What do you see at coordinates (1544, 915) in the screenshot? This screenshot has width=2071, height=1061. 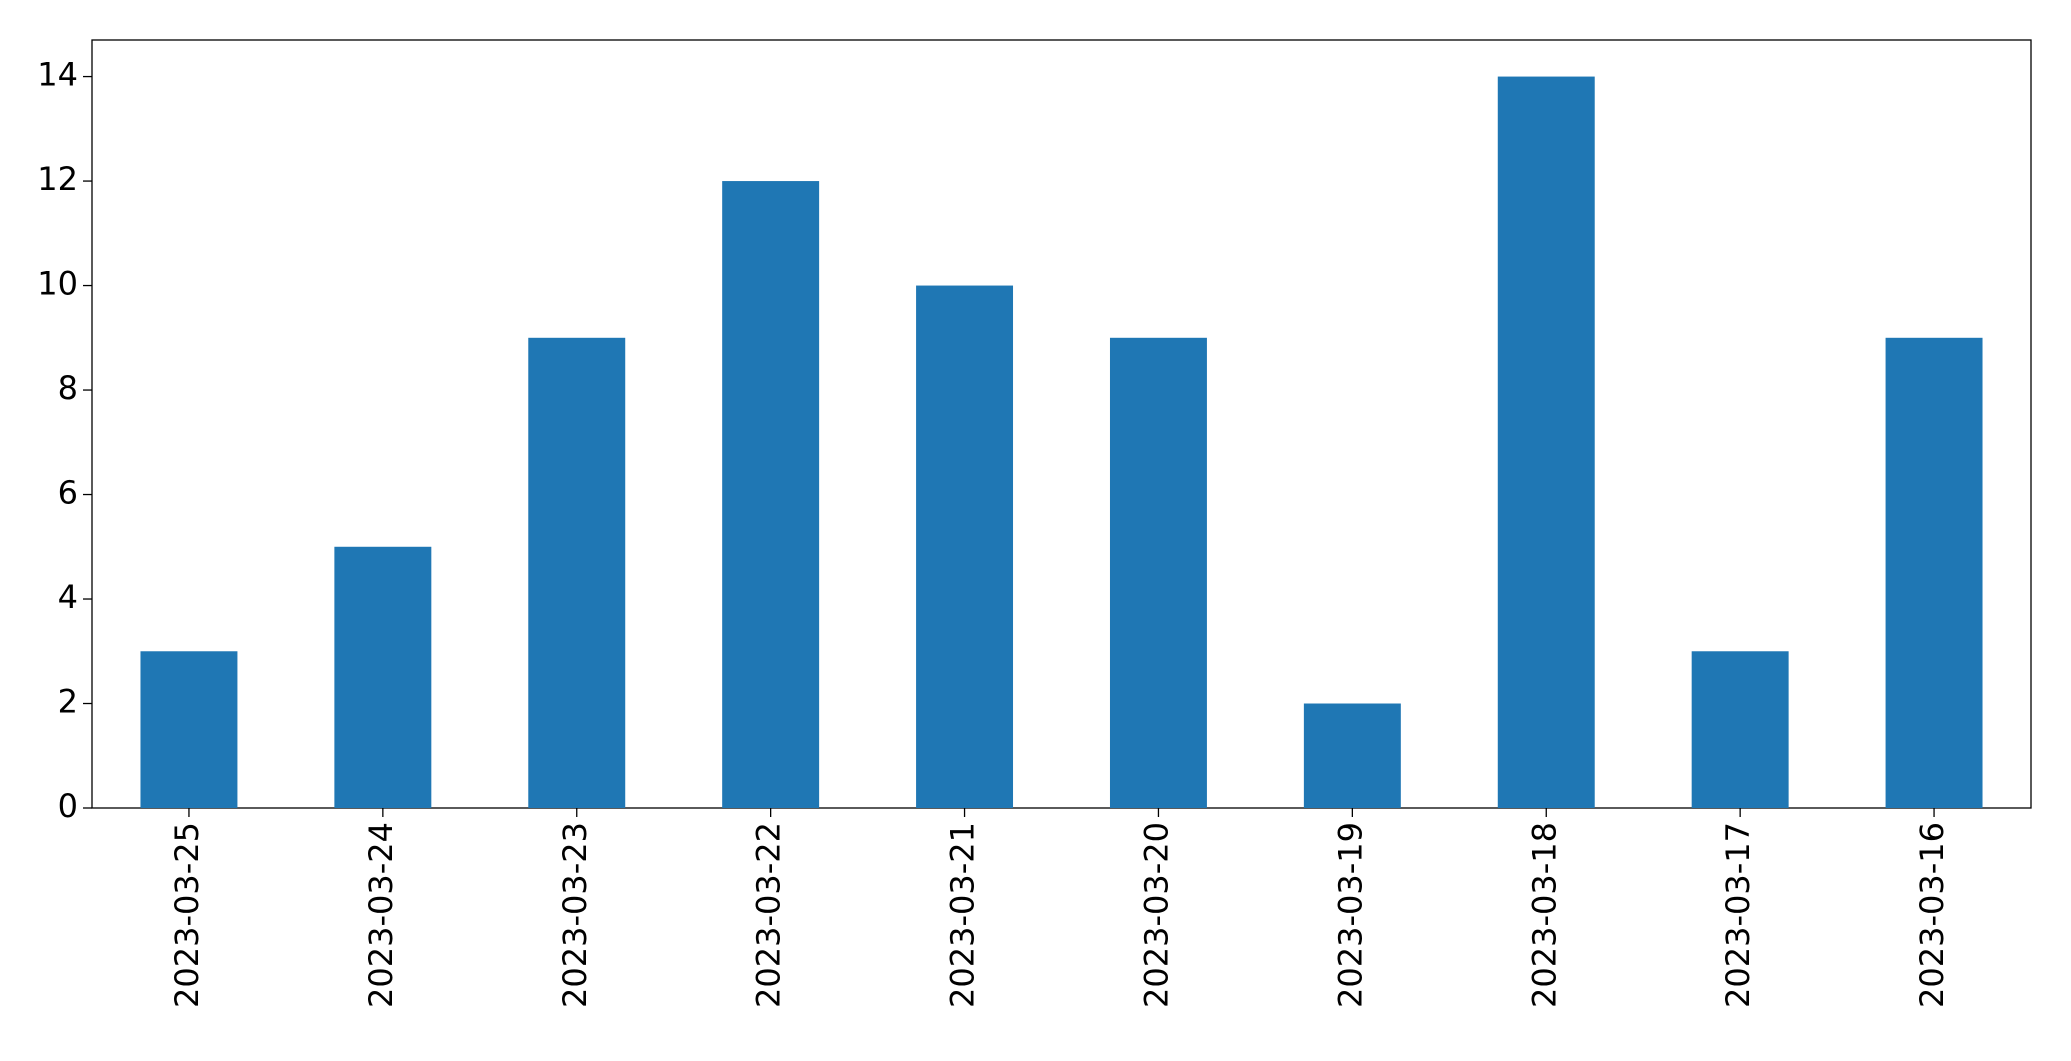 I see `x-tick-label: 2023-03-18` at bounding box center [1544, 915].